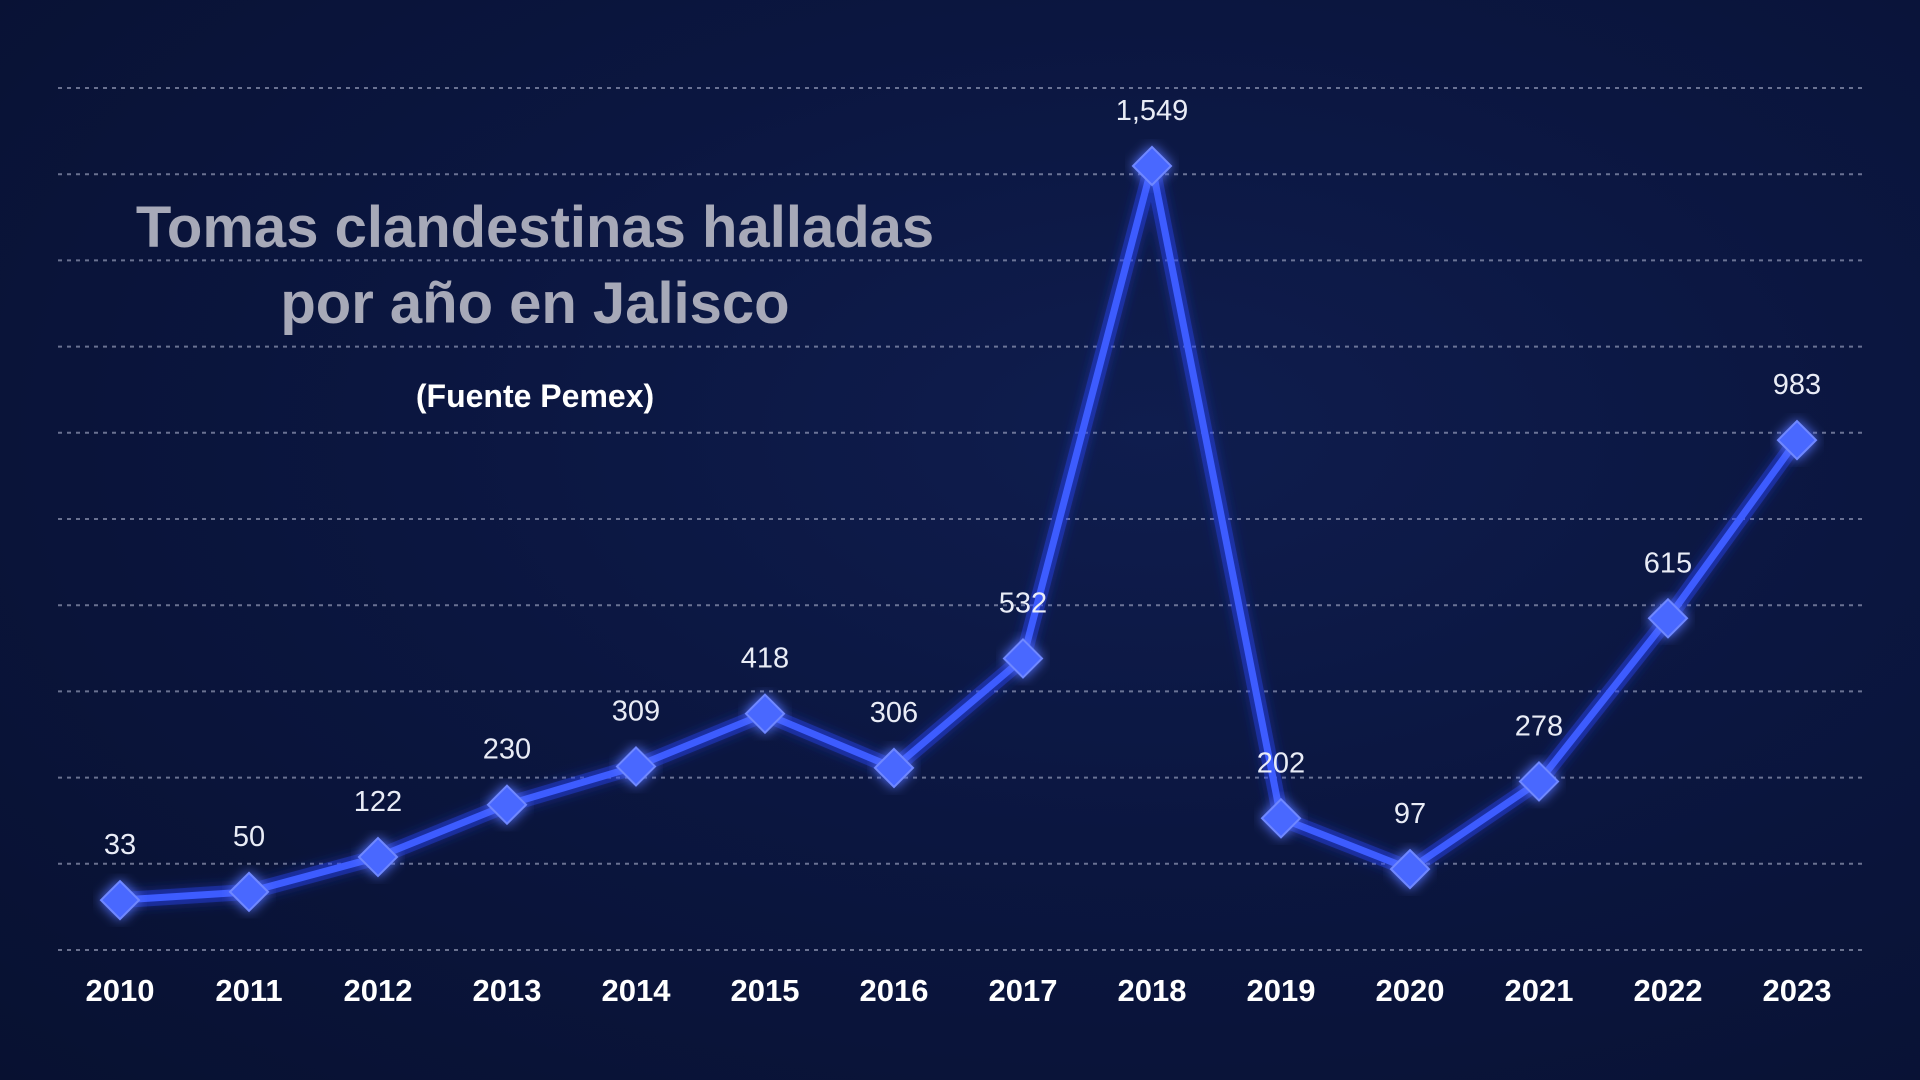 The height and width of the screenshot is (1080, 1920). I want to click on data-label-2013: 230, so click(507, 750).